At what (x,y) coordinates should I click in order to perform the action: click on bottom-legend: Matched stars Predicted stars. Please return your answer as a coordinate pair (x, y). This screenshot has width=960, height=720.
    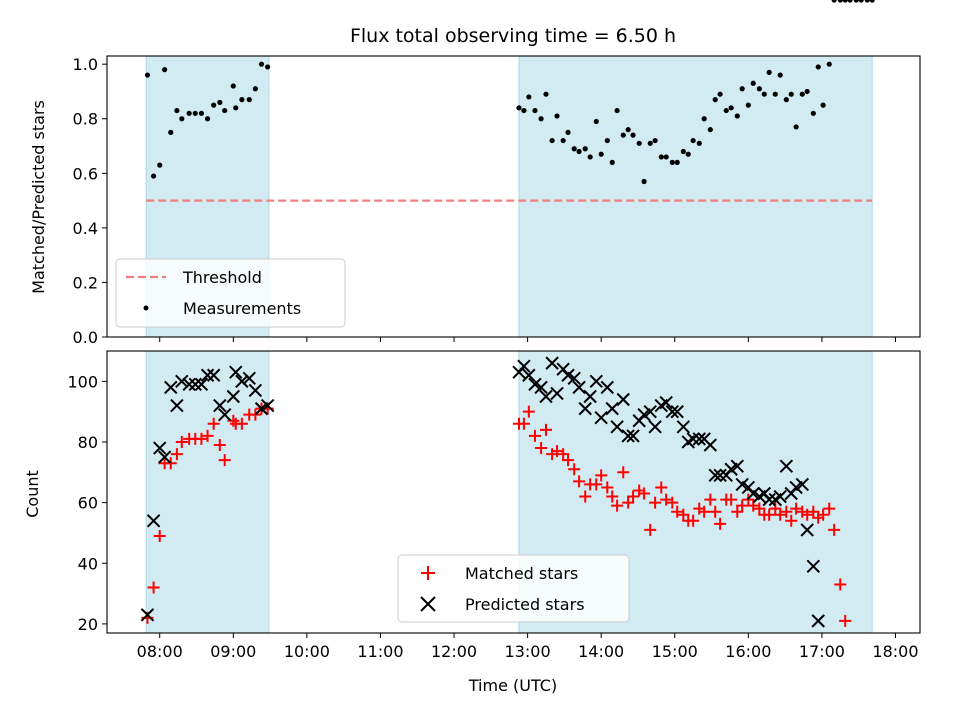
    Looking at the image, I should click on (513, 588).